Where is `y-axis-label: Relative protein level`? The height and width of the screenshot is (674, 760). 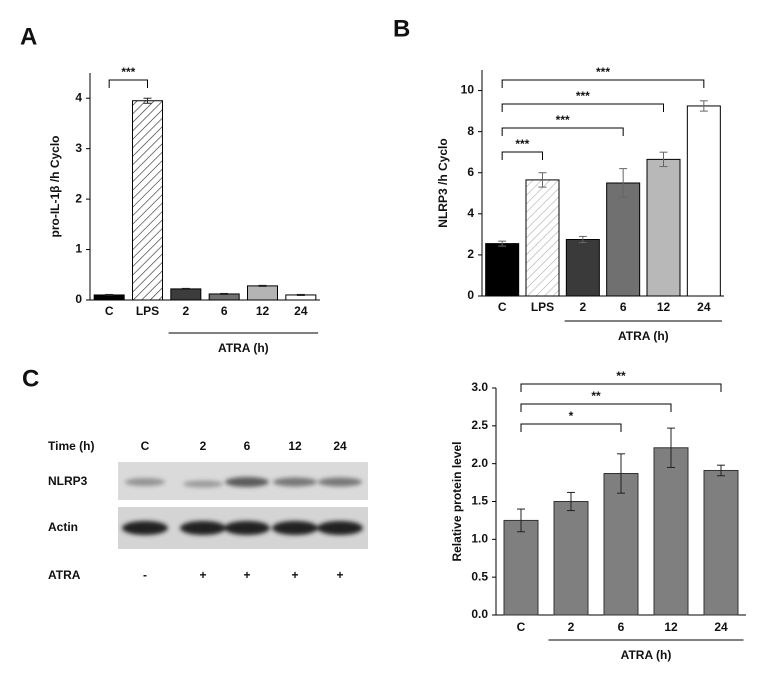
y-axis-label: Relative protein level is located at coordinates (457, 501).